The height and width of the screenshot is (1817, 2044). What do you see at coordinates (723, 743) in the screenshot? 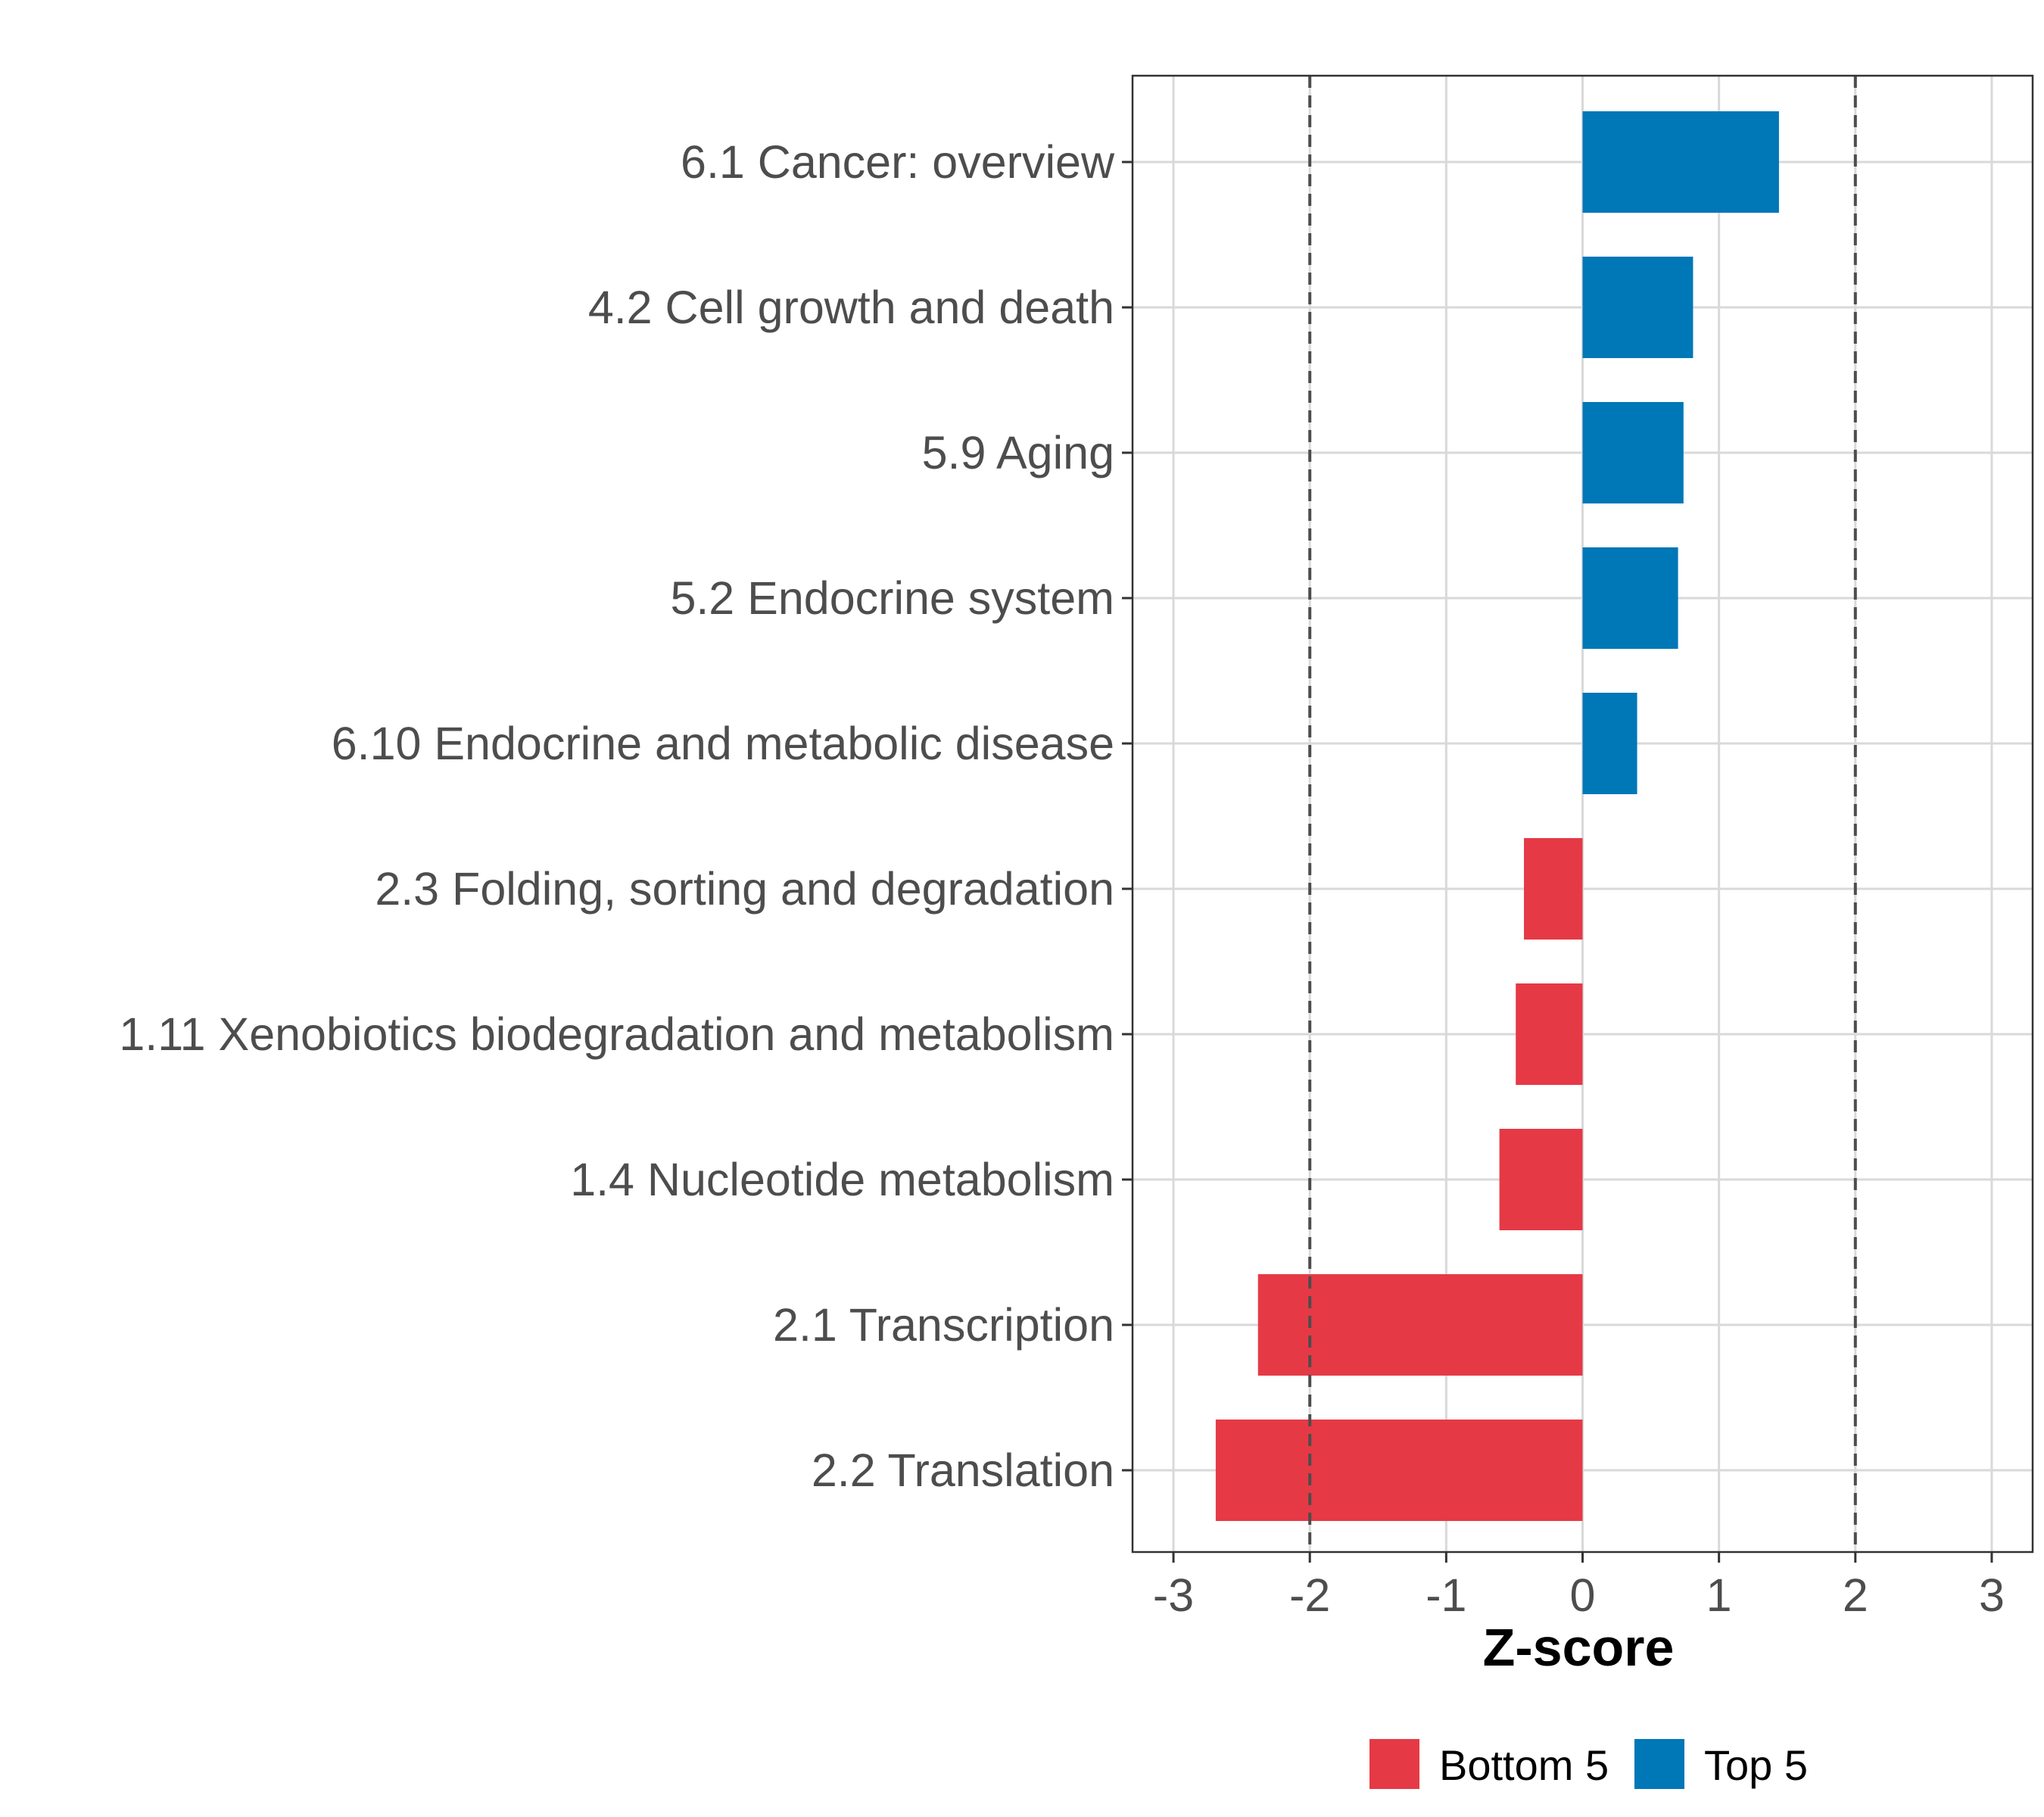
I see `y-label-4: 6.10 Endocrine and metabolic disease` at bounding box center [723, 743].